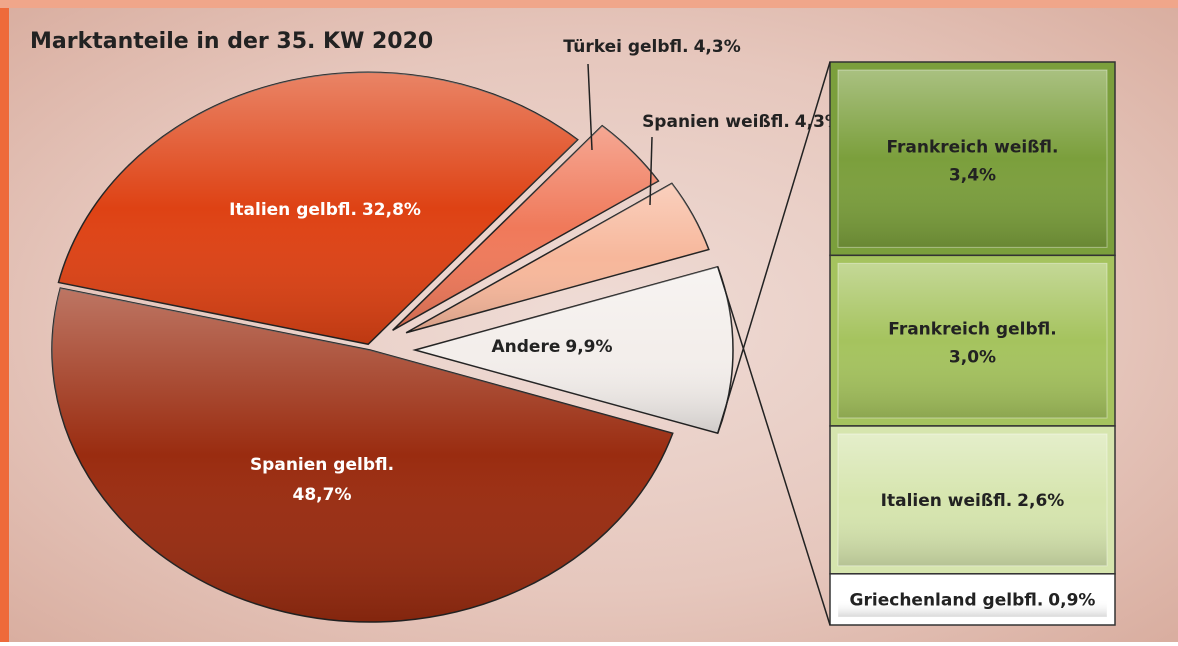 Image resolution: width=1178 pixels, height=646 pixels. What do you see at coordinates (716, 122) in the screenshot?
I see `slice-category: Spanien weißfl.` at bounding box center [716, 122].